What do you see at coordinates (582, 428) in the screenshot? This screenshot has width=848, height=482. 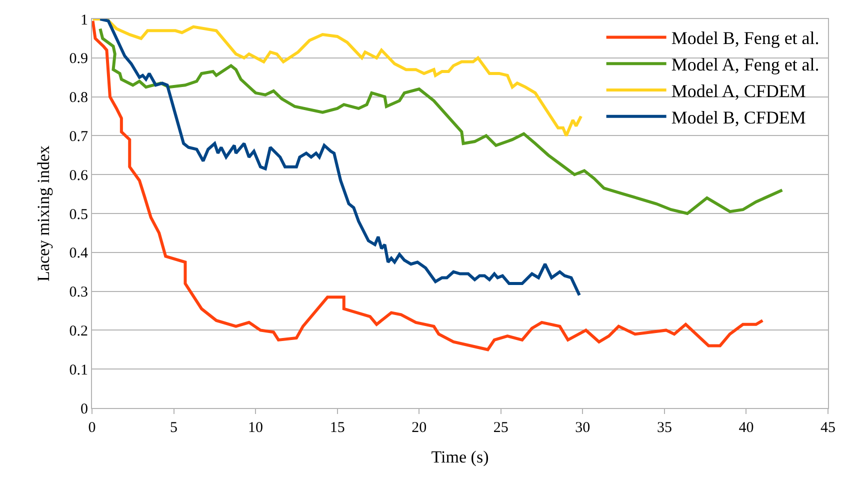 I see `x-tick-label: 30` at bounding box center [582, 428].